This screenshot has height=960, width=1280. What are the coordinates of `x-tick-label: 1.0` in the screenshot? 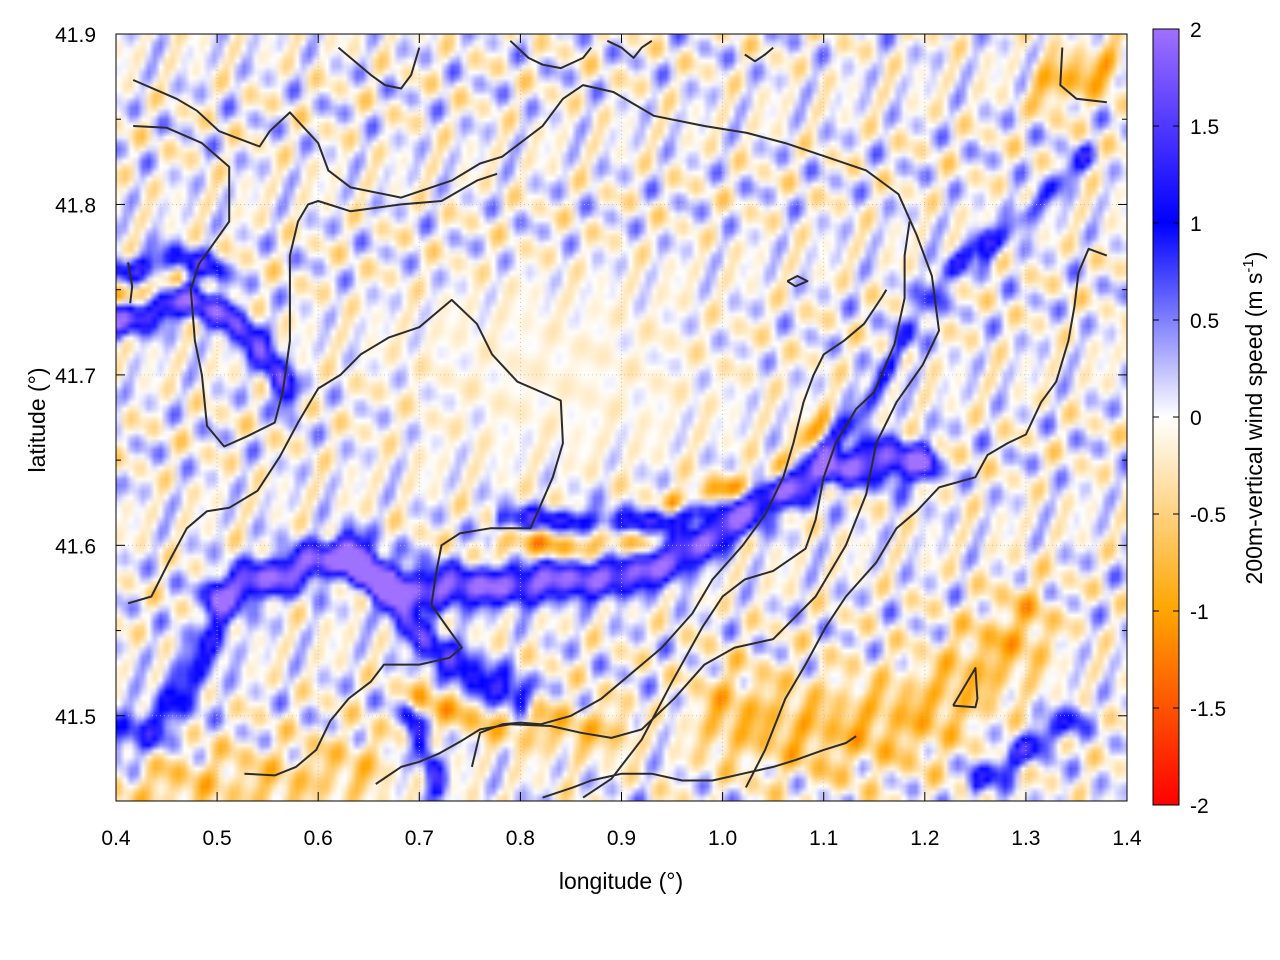 It's located at (722, 838).